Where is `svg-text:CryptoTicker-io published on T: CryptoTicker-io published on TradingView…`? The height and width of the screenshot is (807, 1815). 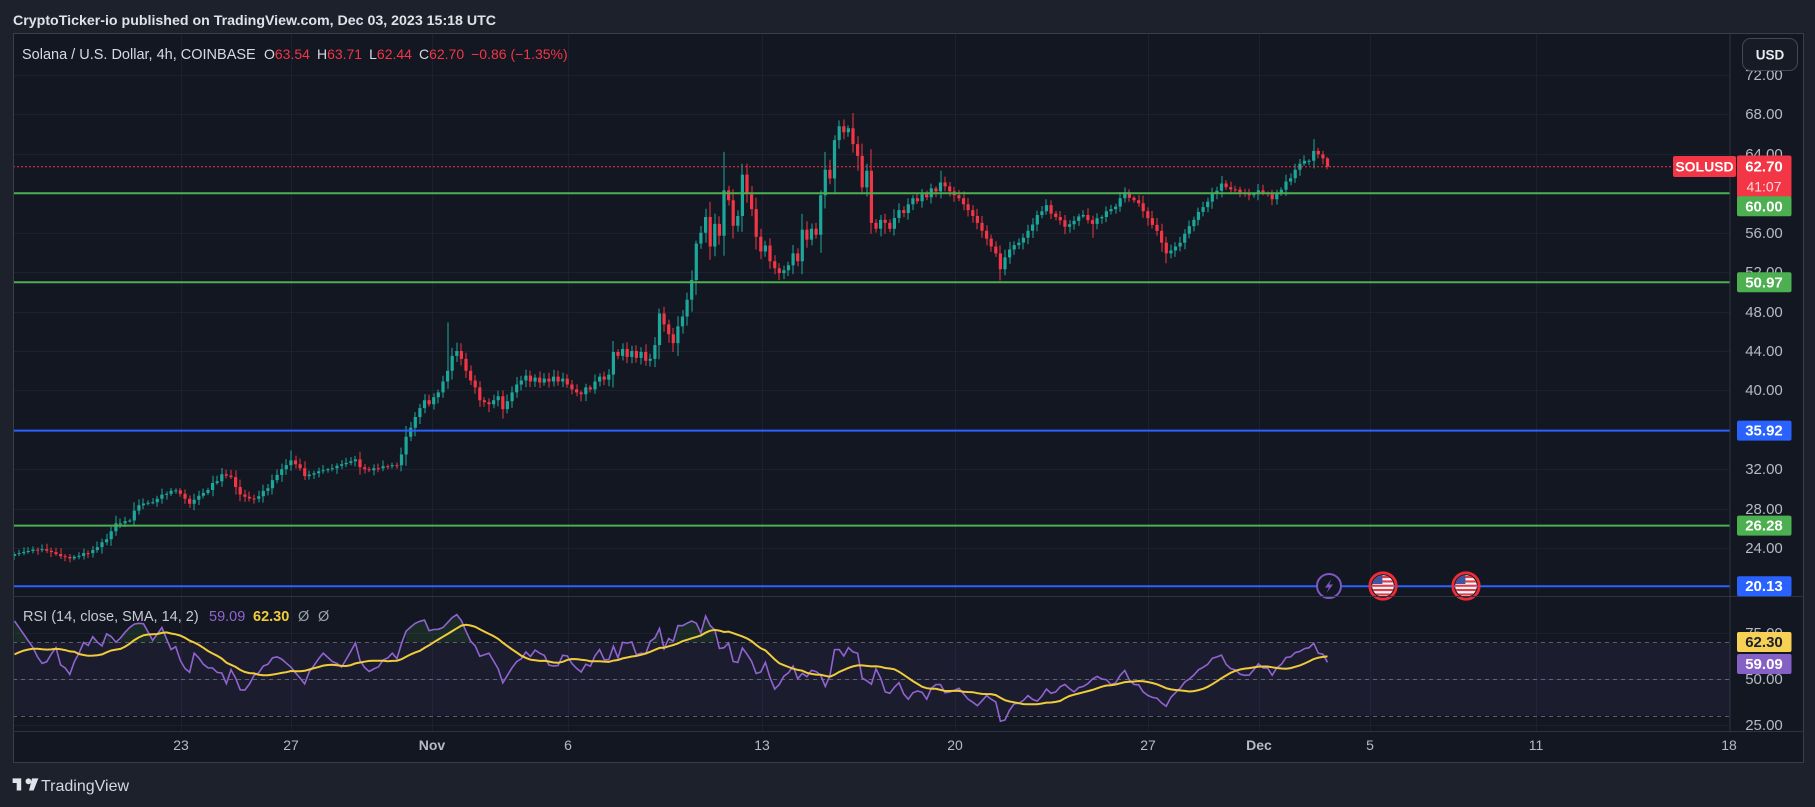 svg-text:CryptoTicker-io published on T: CryptoTicker-io published on TradingView… is located at coordinates (254, 21).